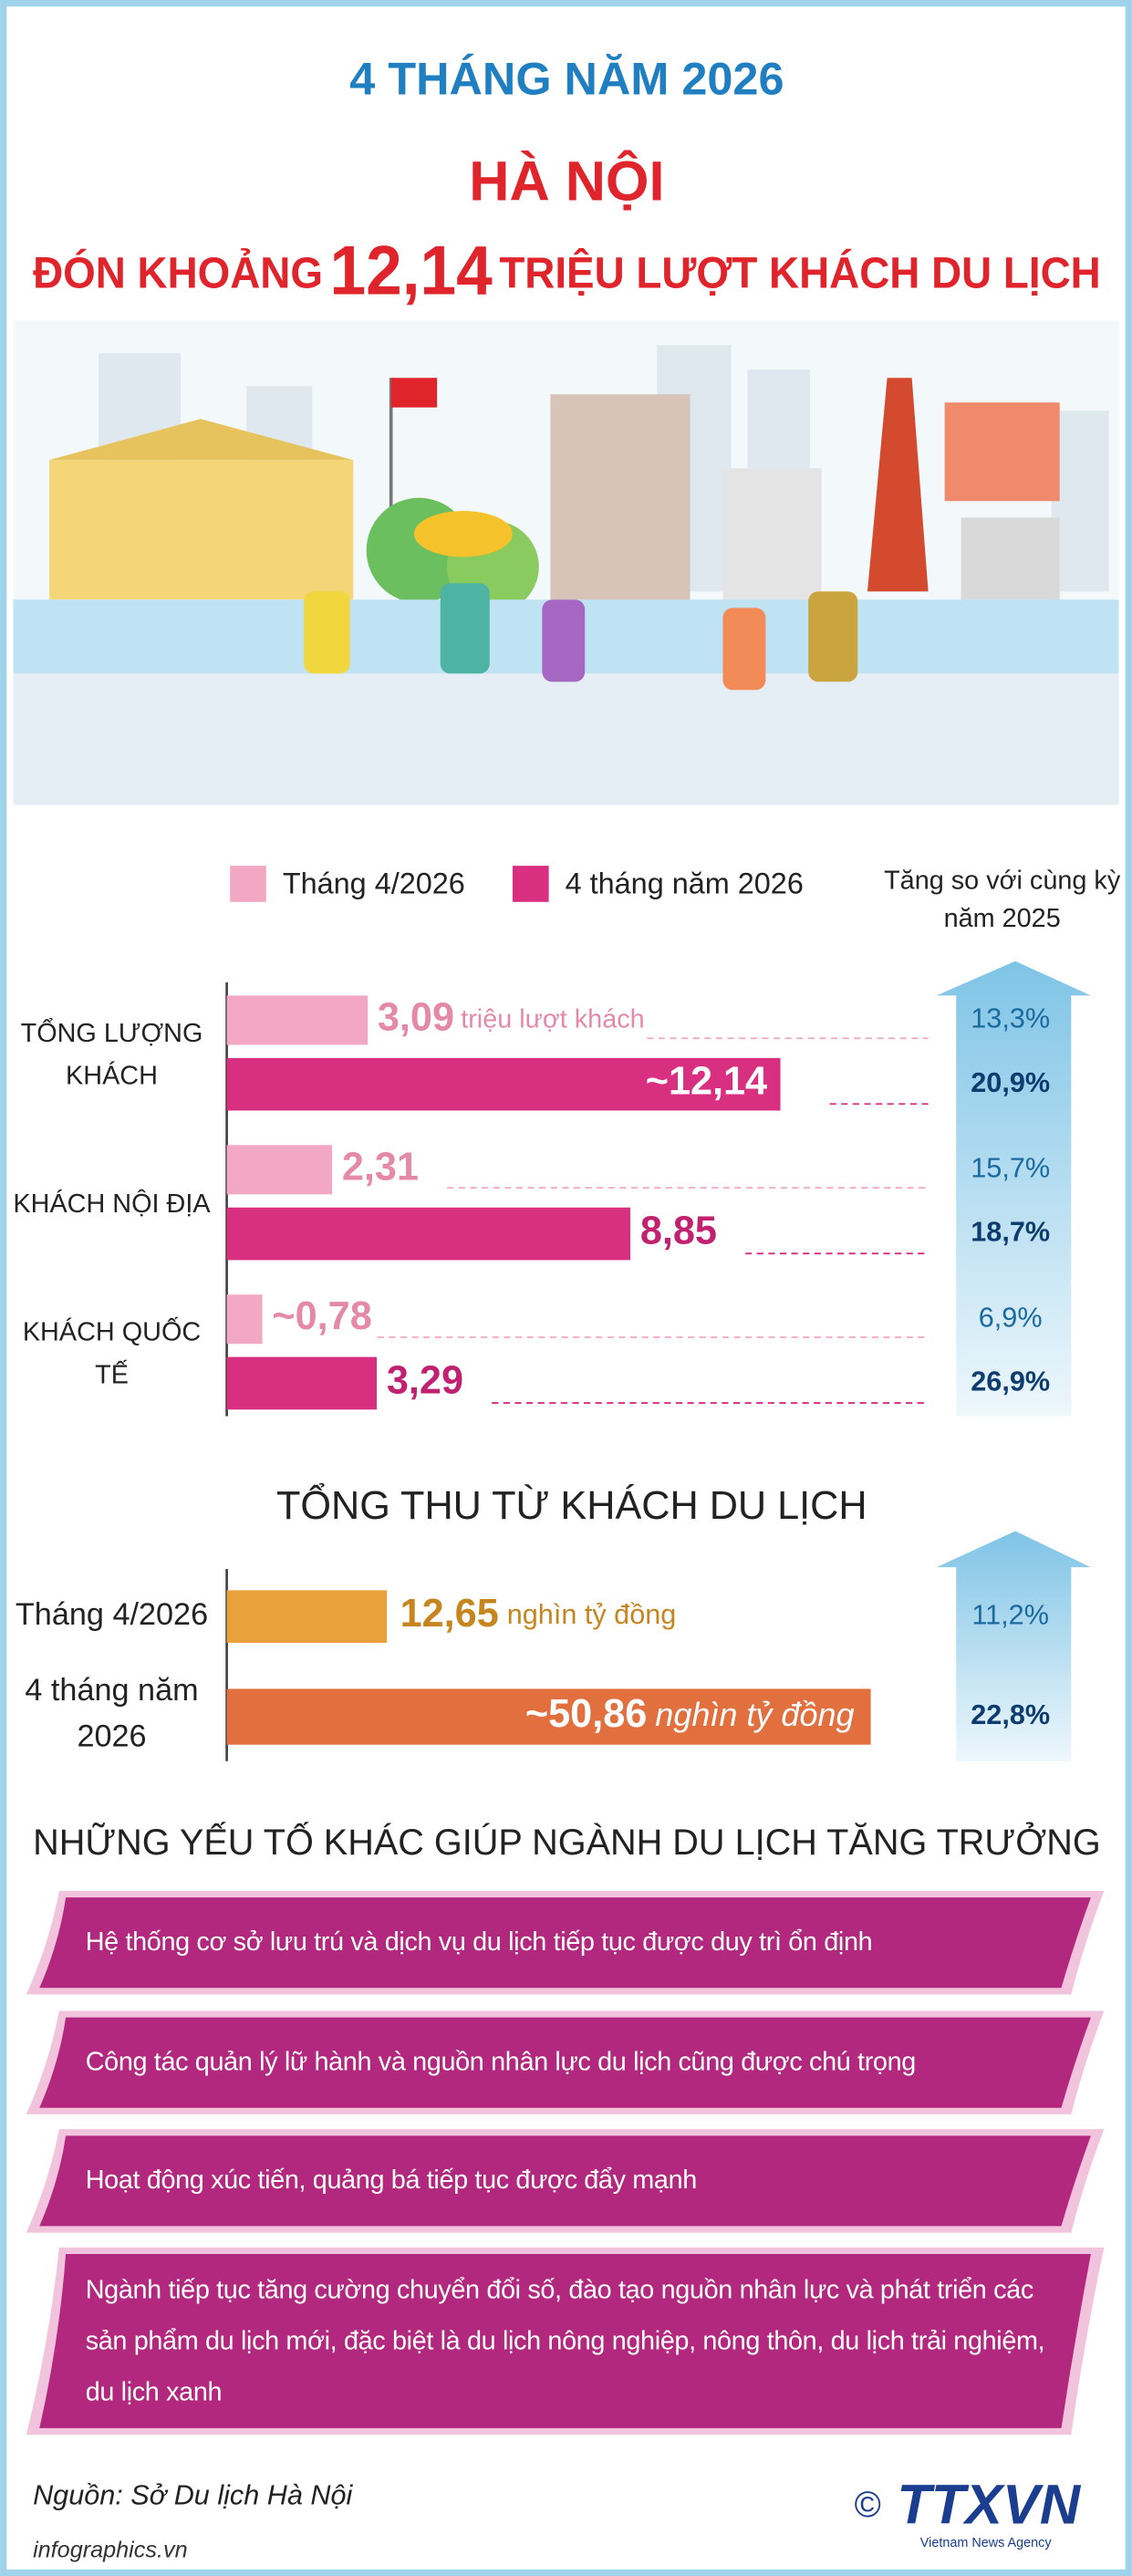  I want to click on headline-number: 12,14, so click(411, 272).